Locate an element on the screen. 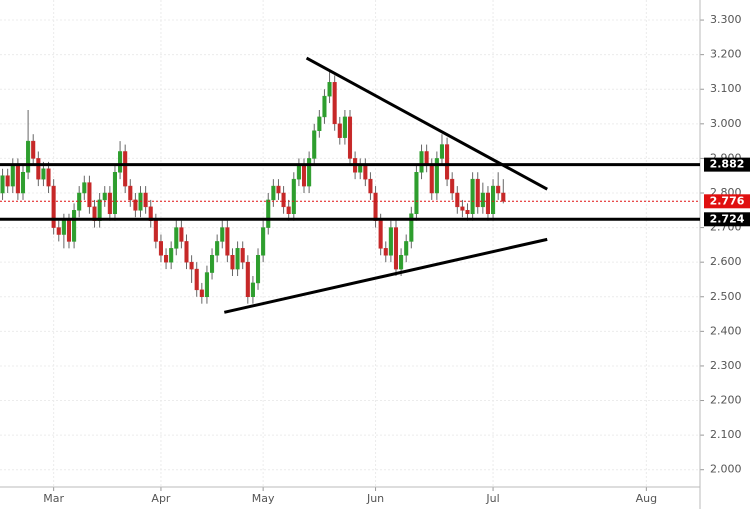 The image size is (753, 509). y-tick-label: 2.400 is located at coordinates (726, 330).